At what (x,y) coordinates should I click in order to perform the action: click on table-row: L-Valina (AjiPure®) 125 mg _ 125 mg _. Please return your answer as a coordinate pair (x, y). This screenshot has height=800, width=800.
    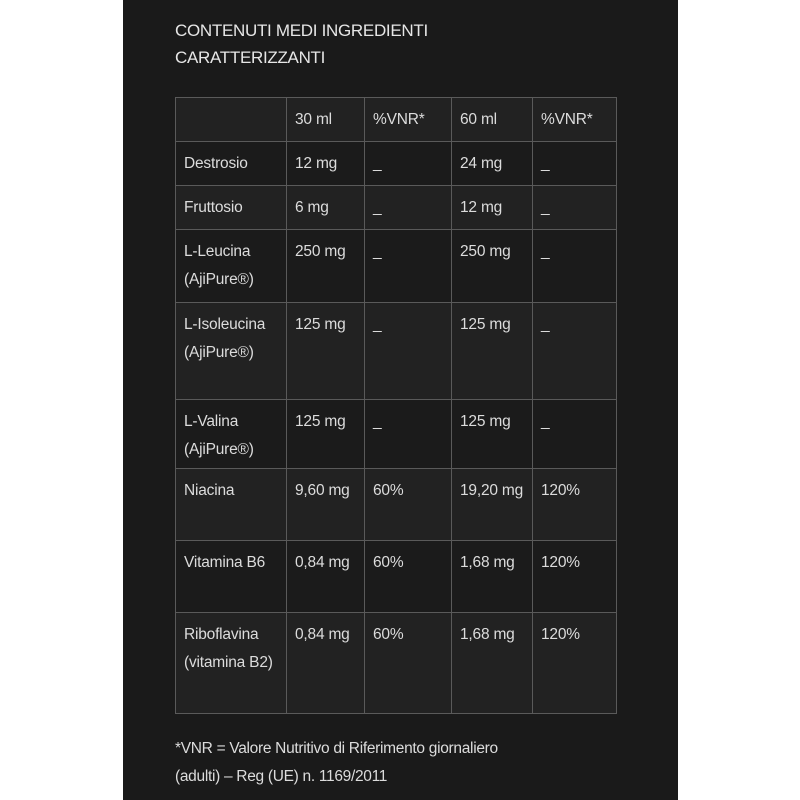
    Looking at the image, I should click on (396, 434).